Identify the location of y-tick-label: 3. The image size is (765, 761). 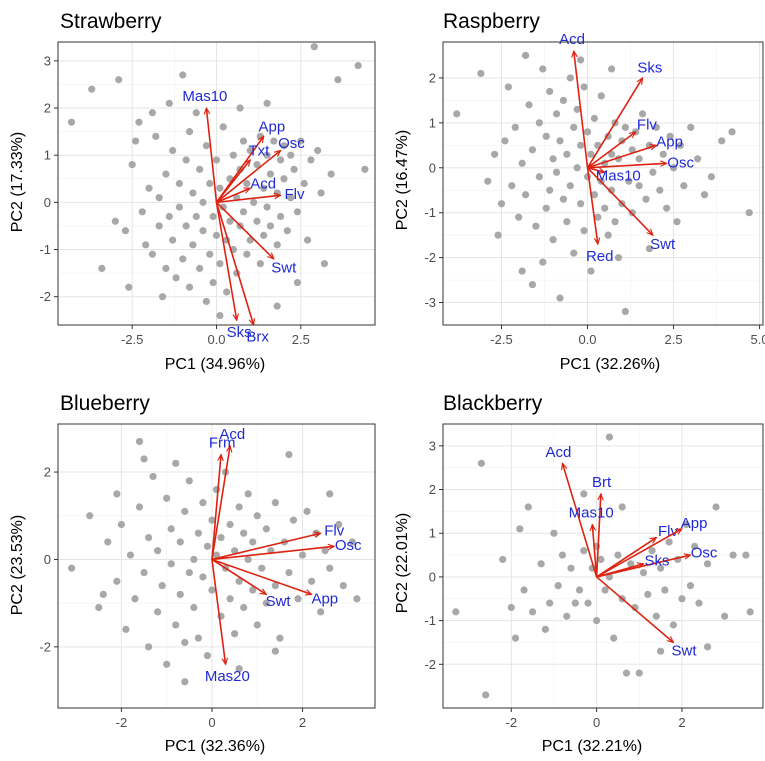
(432, 445).